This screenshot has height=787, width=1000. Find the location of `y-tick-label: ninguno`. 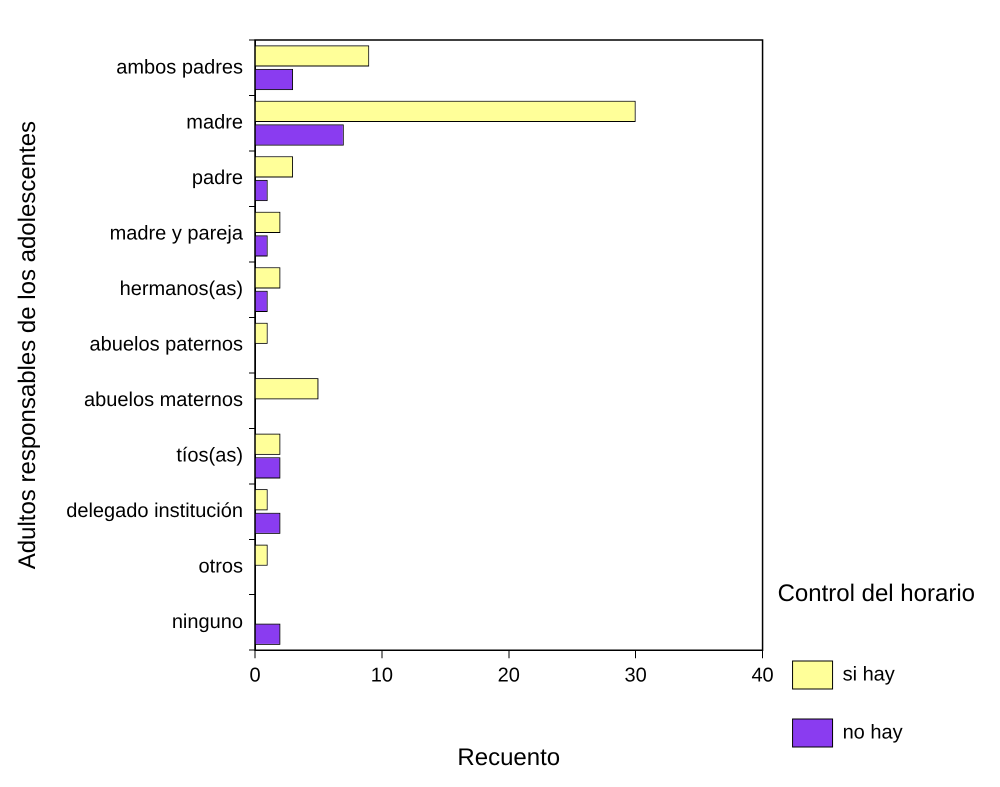

y-tick-label: ninguno is located at coordinates (207, 621).